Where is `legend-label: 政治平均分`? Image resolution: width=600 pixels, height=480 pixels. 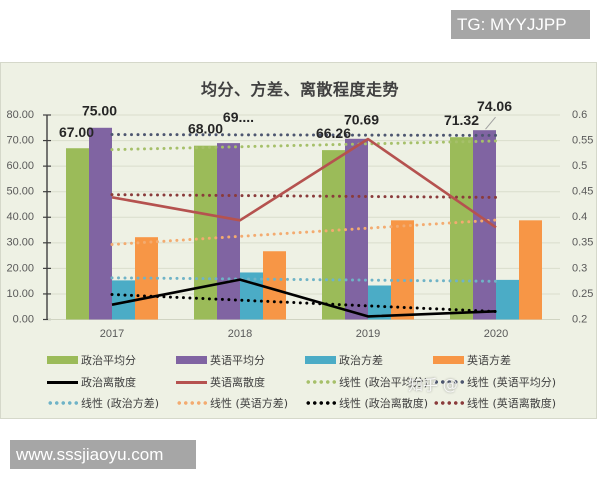
legend-label: 政治平均分 is located at coordinates (108, 360).